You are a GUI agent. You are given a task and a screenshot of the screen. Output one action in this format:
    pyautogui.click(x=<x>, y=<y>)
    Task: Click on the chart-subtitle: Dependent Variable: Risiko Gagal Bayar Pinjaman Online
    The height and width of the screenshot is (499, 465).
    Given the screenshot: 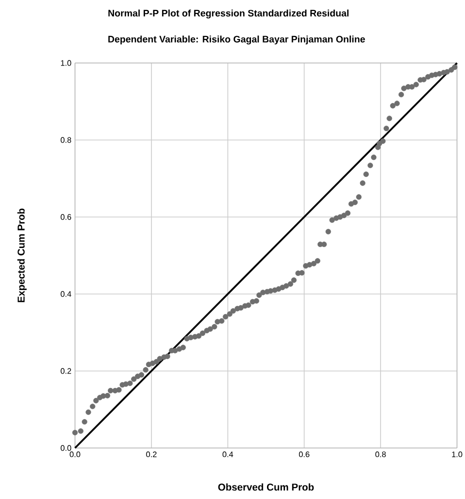 What is the action you would take?
    pyautogui.click(x=236, y=40)
    